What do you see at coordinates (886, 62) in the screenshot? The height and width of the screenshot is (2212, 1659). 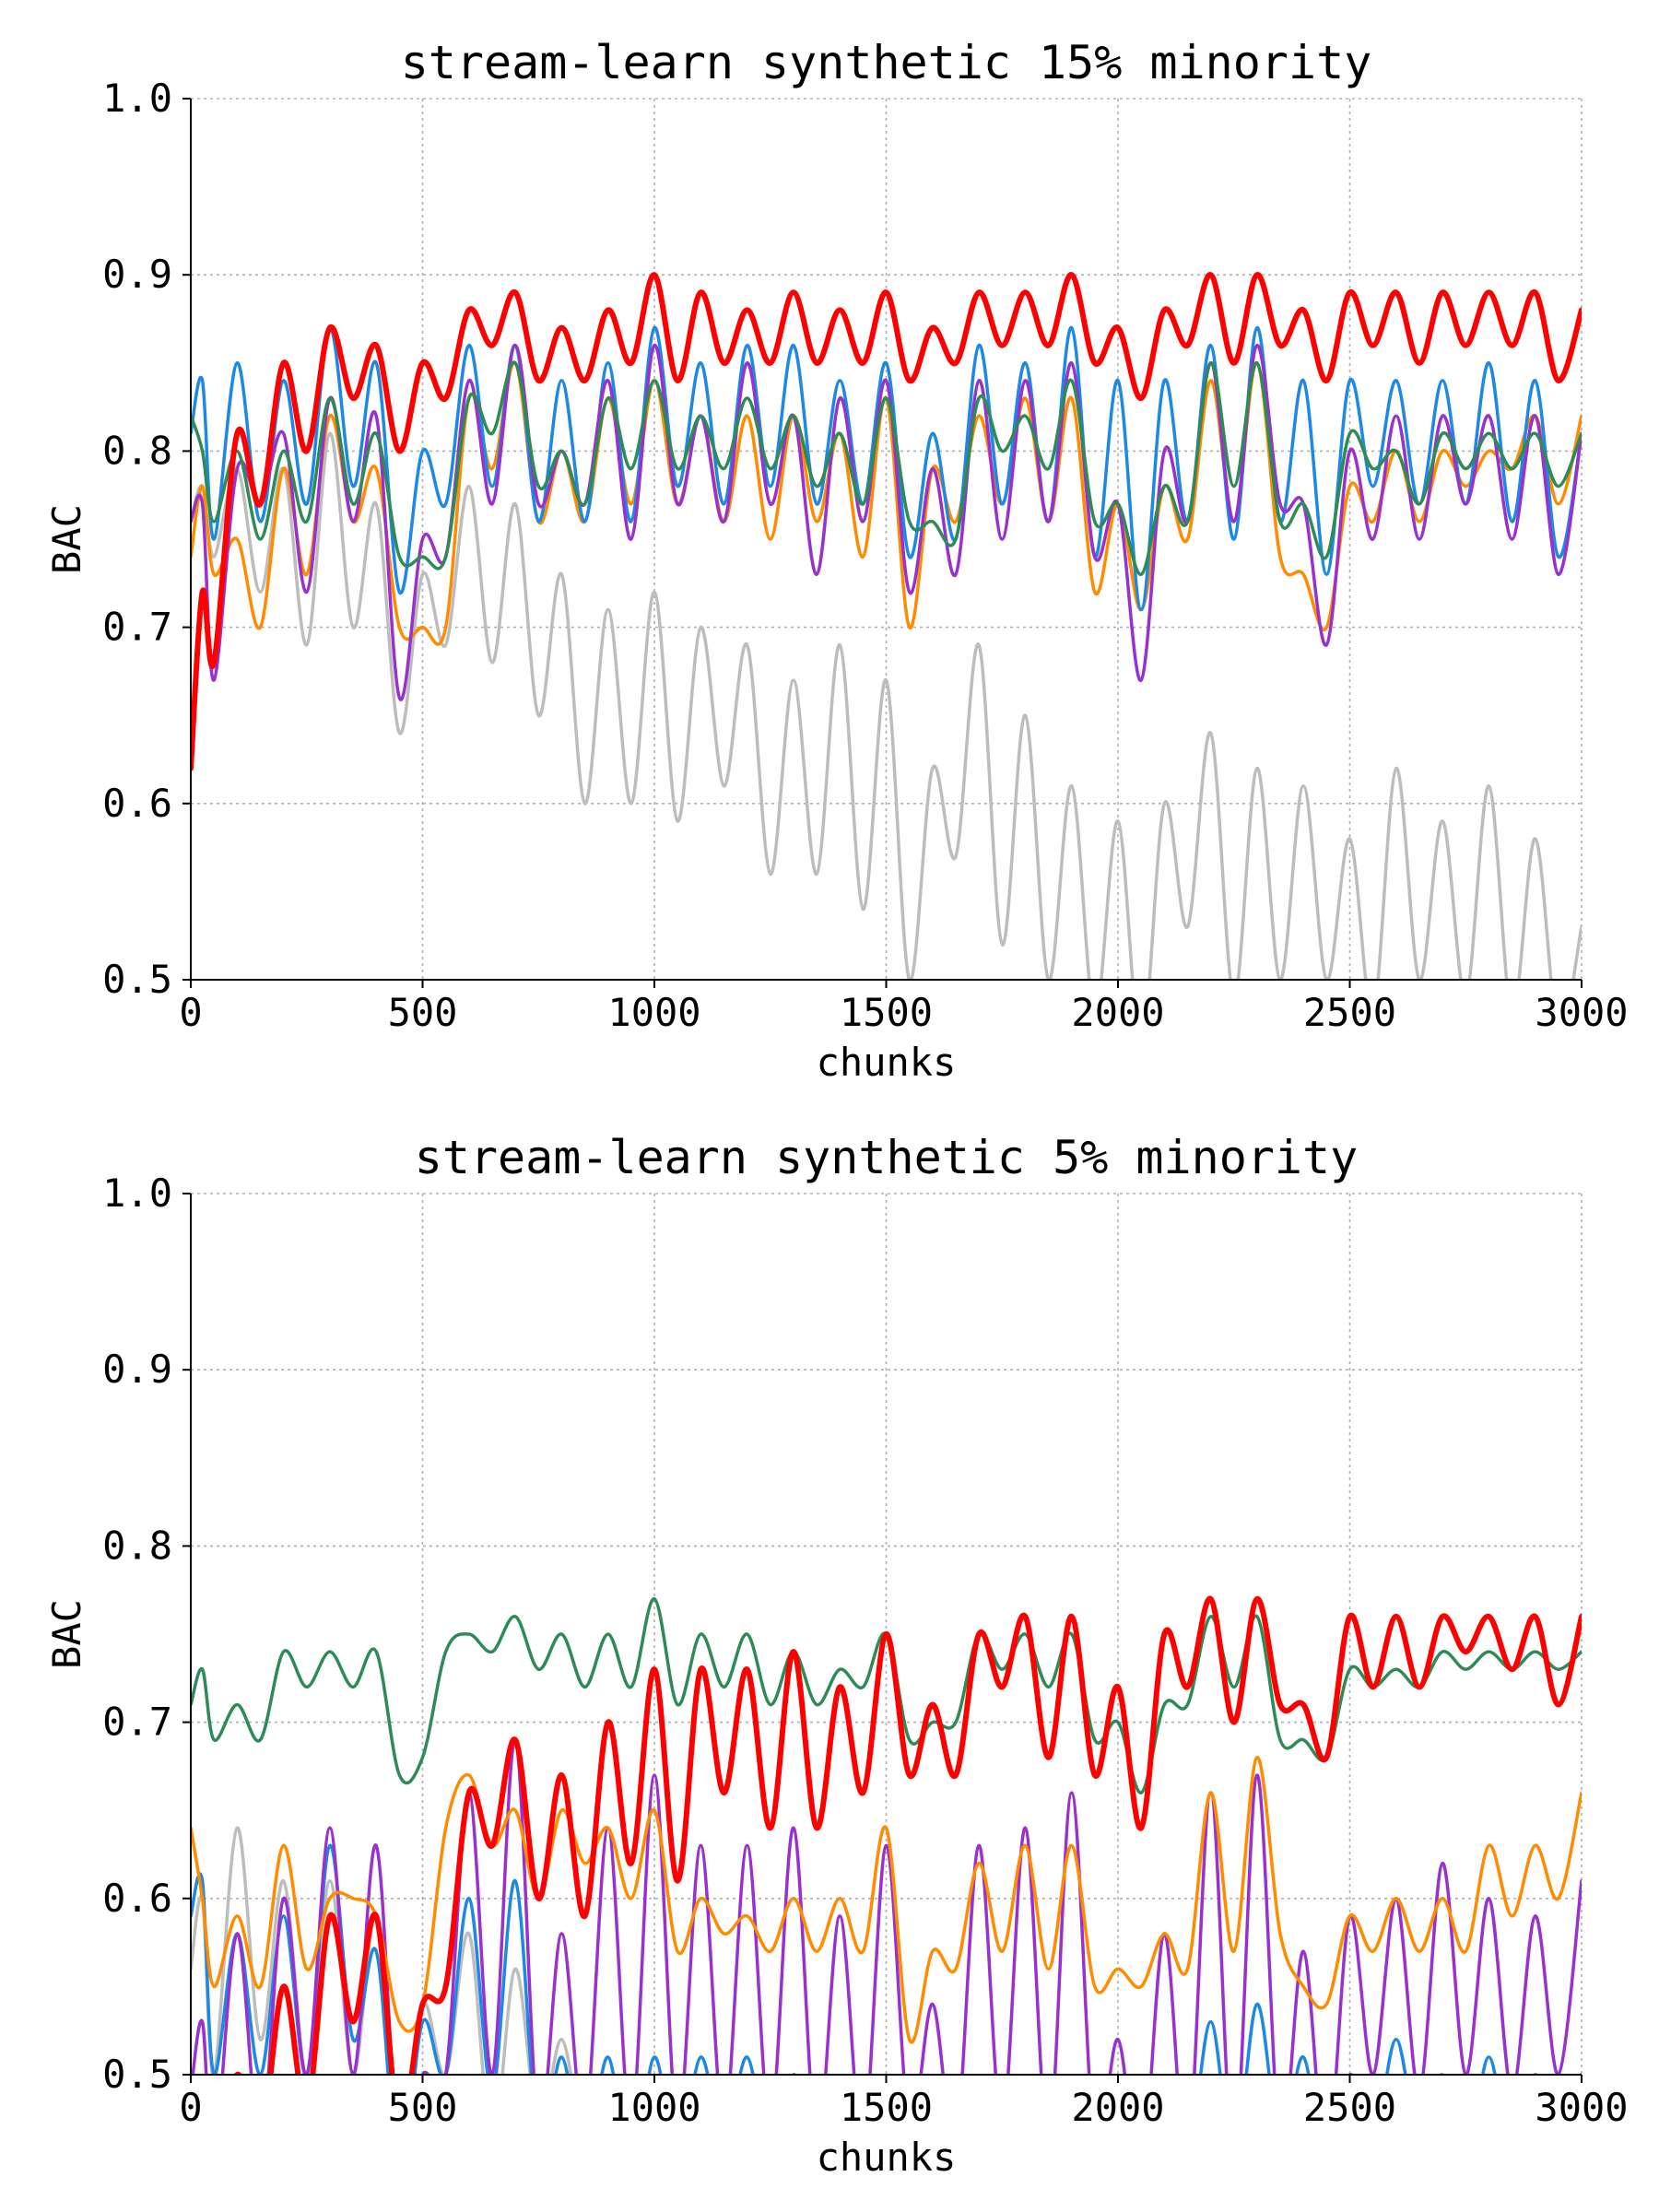 I see `chart-title: stream-learn synthetic 15% minority` at bounding box center [886, 62].